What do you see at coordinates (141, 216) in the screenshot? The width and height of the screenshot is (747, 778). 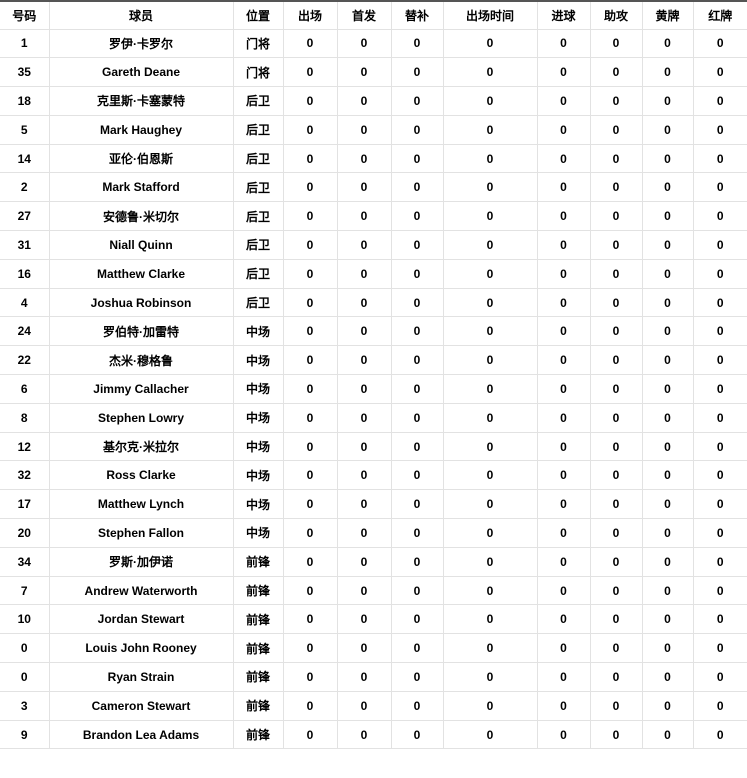 I see `cell-player: 安德鲁·米切尔` at bounding box center [141, 216].